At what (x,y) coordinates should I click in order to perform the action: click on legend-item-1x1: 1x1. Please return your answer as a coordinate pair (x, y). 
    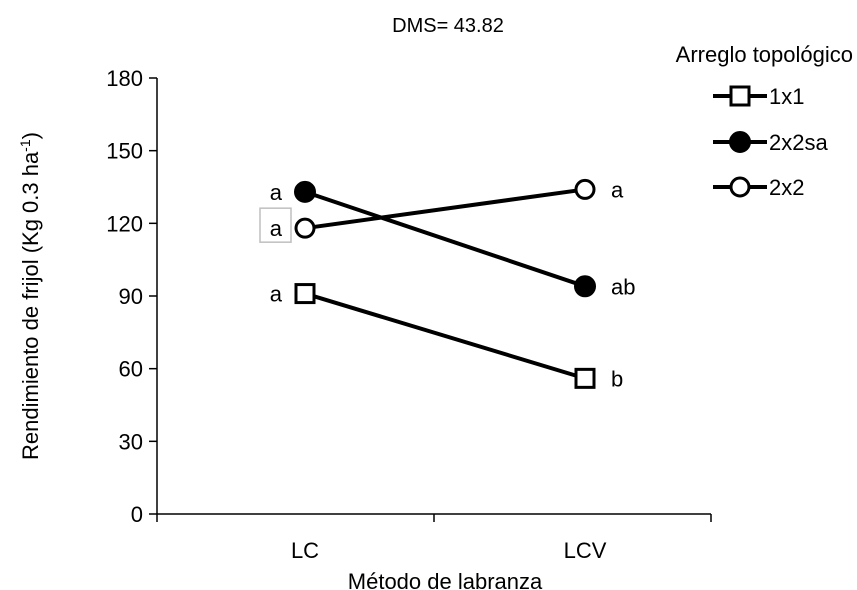
    Looking at the image, I should click on (758, 96).